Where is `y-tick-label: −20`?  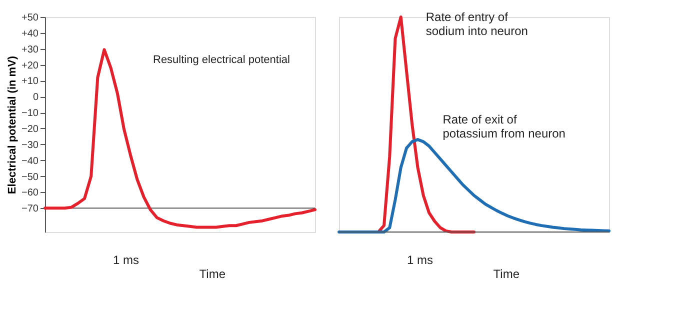
y-tick-label: −20 is located at coordinates (30, 129).